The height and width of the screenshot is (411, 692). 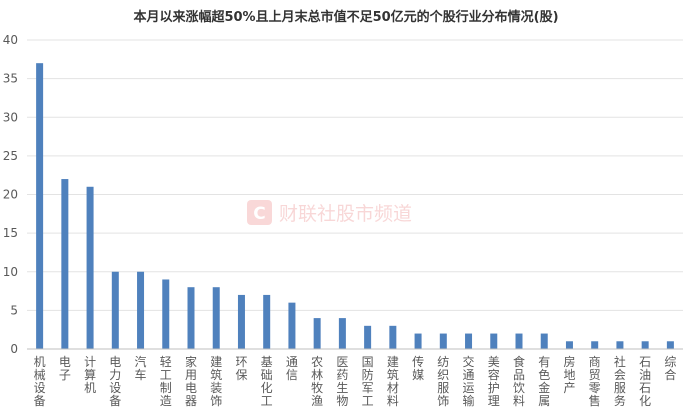 I want to click on x-tick-label: 轻工制造, so click(x=166, y=381).